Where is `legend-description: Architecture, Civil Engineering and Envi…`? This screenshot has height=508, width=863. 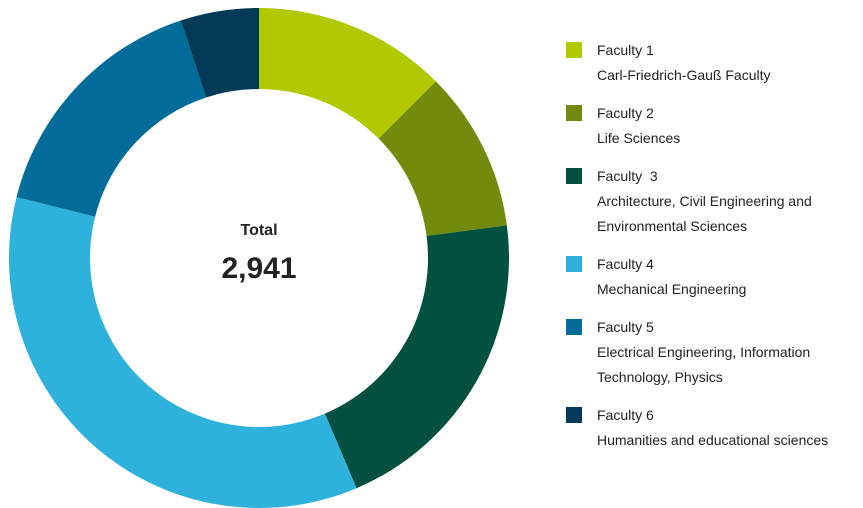
legend-description: Architecture, Civil Engineering and Envi… is located at coordinates (704, 213).